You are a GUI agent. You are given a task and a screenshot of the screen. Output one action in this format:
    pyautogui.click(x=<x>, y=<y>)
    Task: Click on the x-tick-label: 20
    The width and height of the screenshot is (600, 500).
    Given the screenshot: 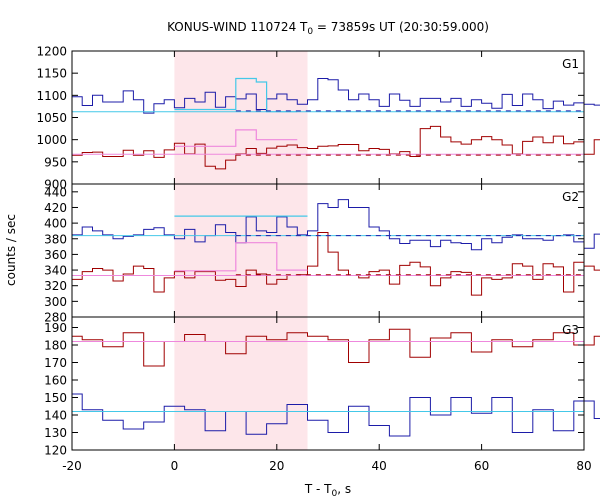 What is the action you would take?
    pyautogui.click(x=276, y=466)
    